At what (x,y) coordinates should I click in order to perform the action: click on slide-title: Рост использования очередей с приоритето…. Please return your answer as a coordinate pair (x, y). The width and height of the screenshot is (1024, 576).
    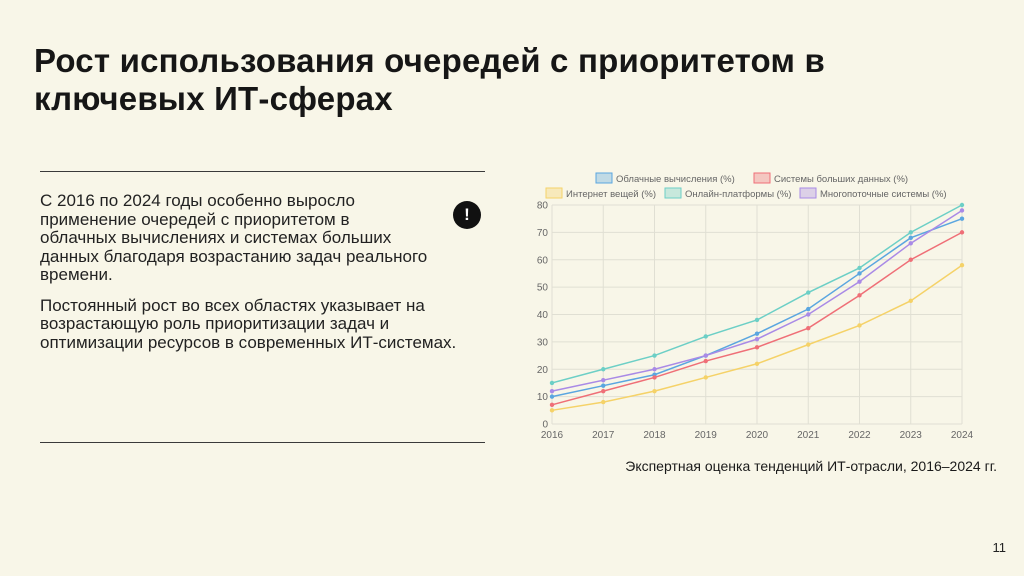
    Looking at the image, I should click on (429, 79).